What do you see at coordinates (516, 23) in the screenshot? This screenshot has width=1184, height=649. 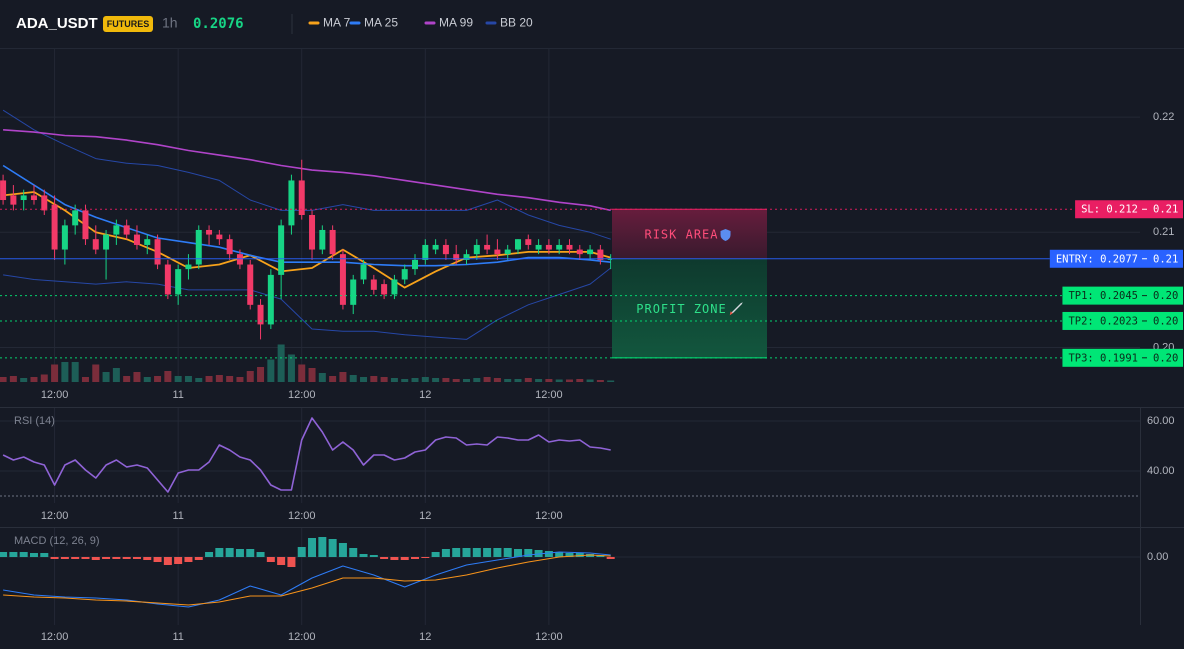 I see `legend-label: BB 20` at bounding box center [516, 23].